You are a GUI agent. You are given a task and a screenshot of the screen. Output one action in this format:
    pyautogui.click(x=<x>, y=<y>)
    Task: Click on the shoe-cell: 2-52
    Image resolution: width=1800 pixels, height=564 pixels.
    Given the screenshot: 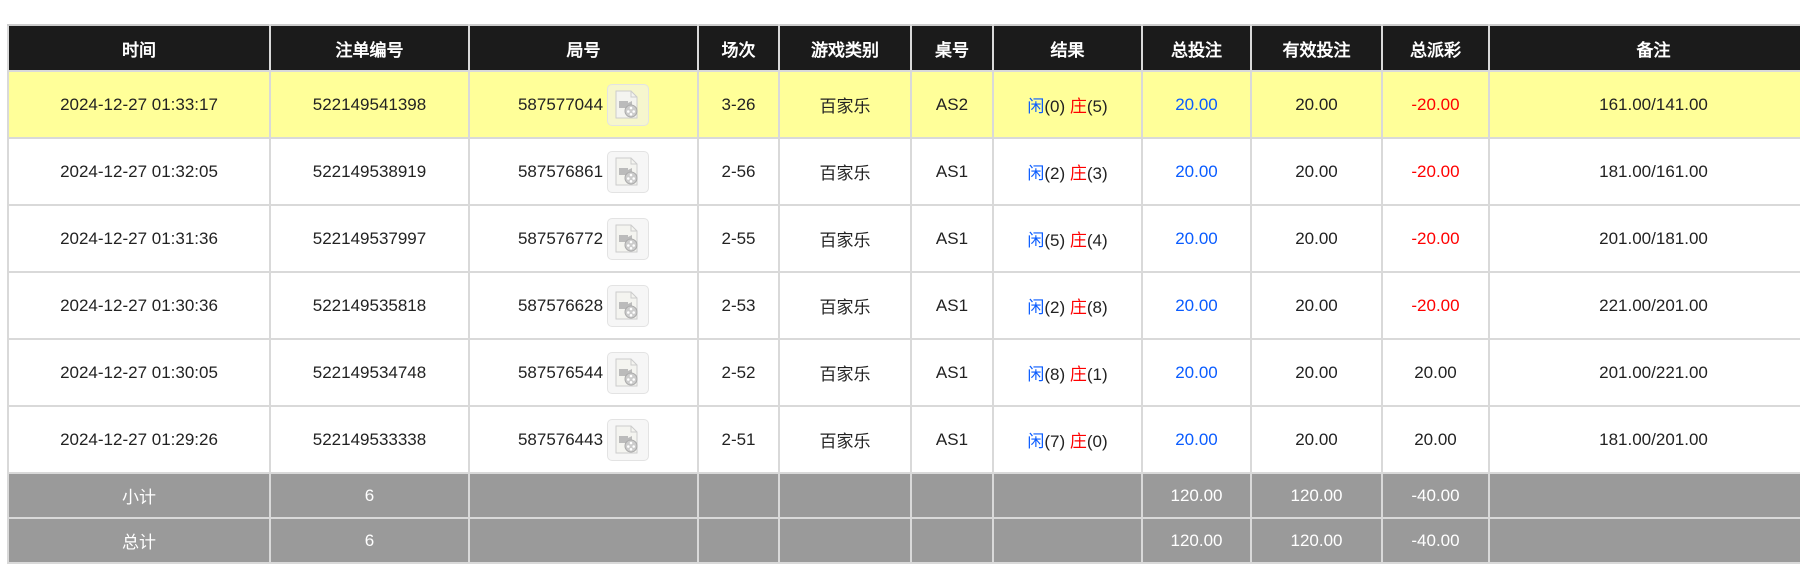 What is the action you would take?
    pyautogui.click(x=738, y=372)
    